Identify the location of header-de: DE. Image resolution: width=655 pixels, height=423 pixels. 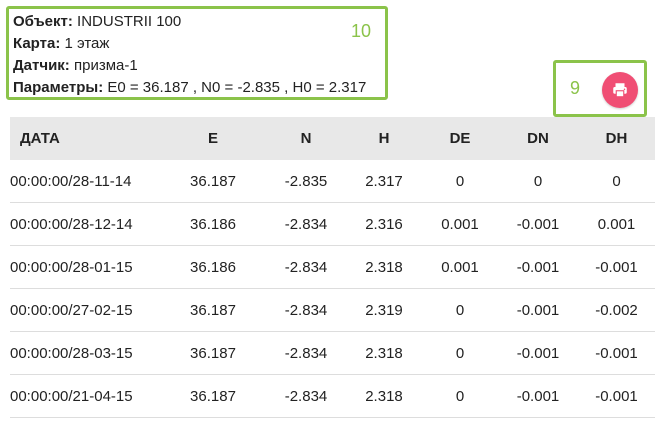
(460, 138).